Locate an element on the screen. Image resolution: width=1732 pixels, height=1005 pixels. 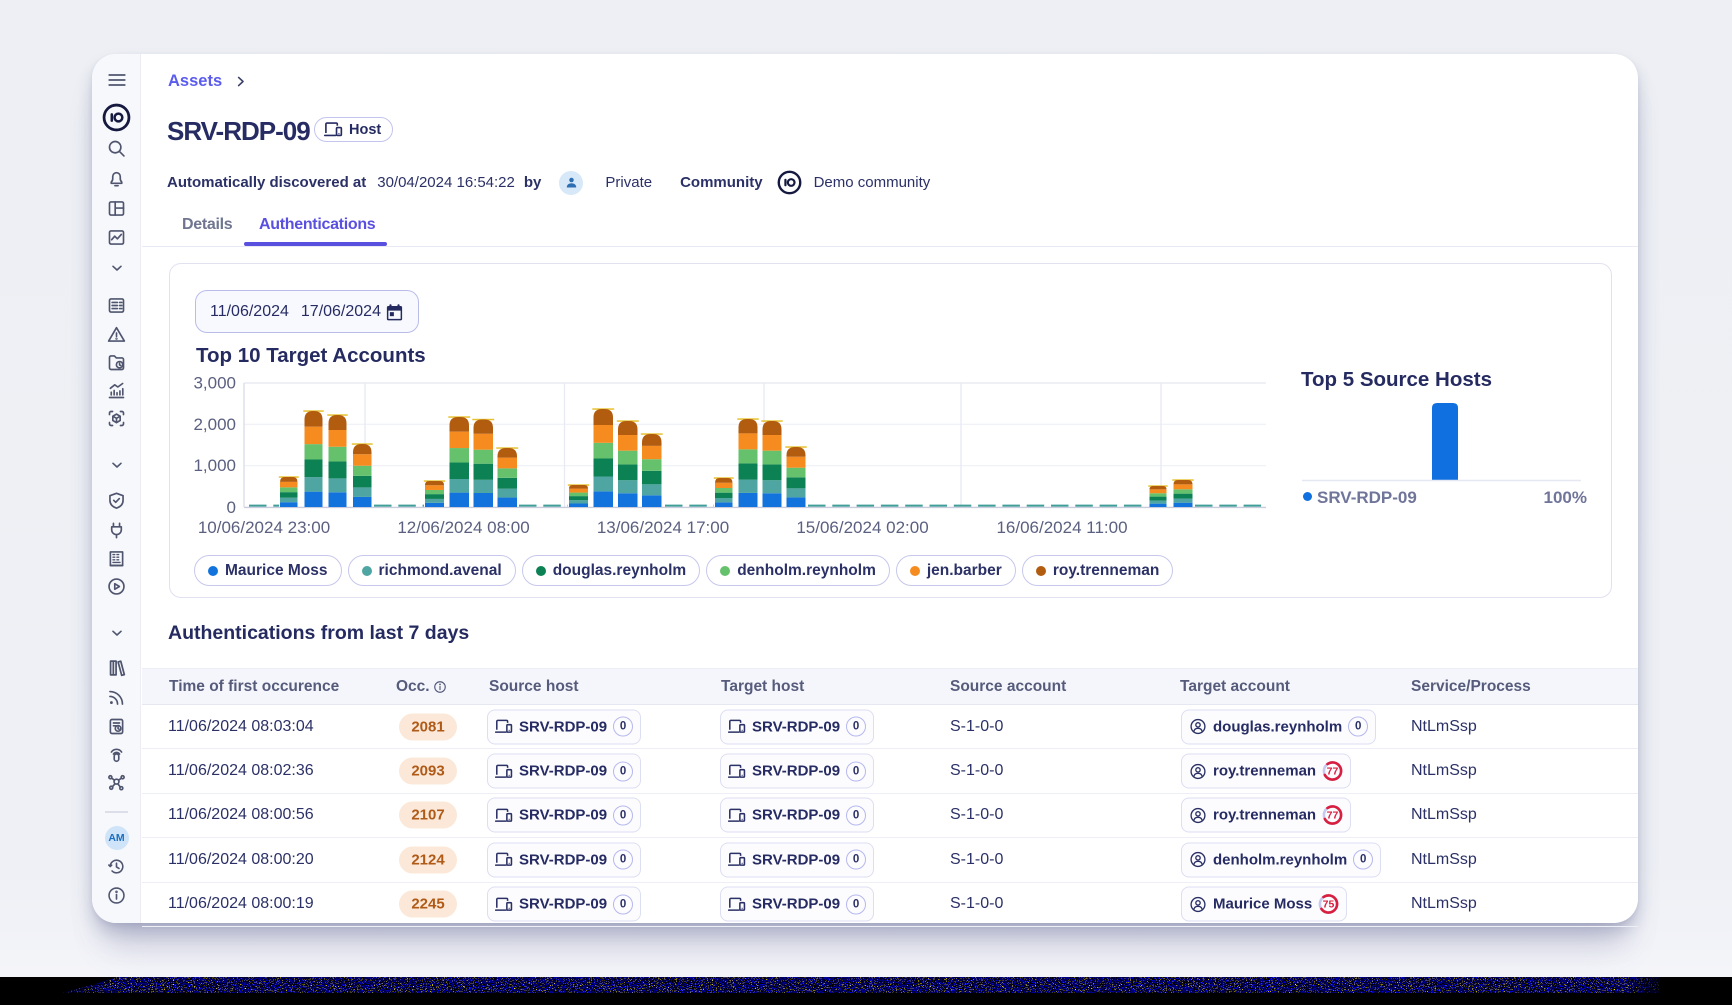
svg-text: 3,000 is located at coordinates (214, 383).